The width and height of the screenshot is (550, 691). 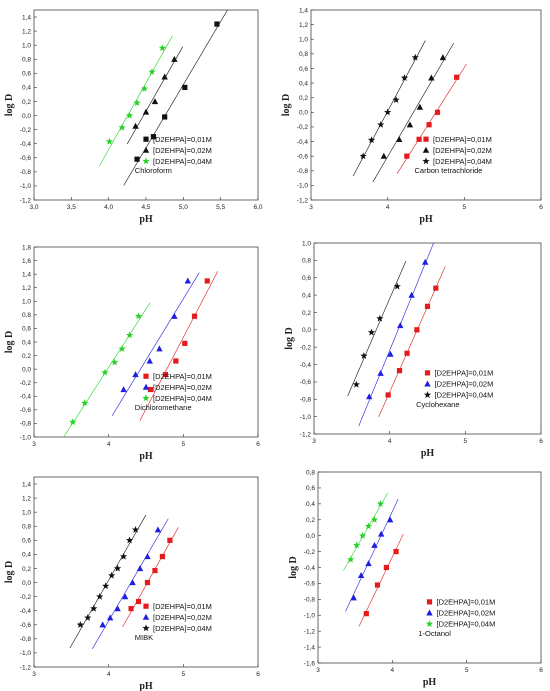 What do you see at coordinates (34, 674) in the screenshot?
I see `x-tick-label: 3` at bounding box center [34, 674].